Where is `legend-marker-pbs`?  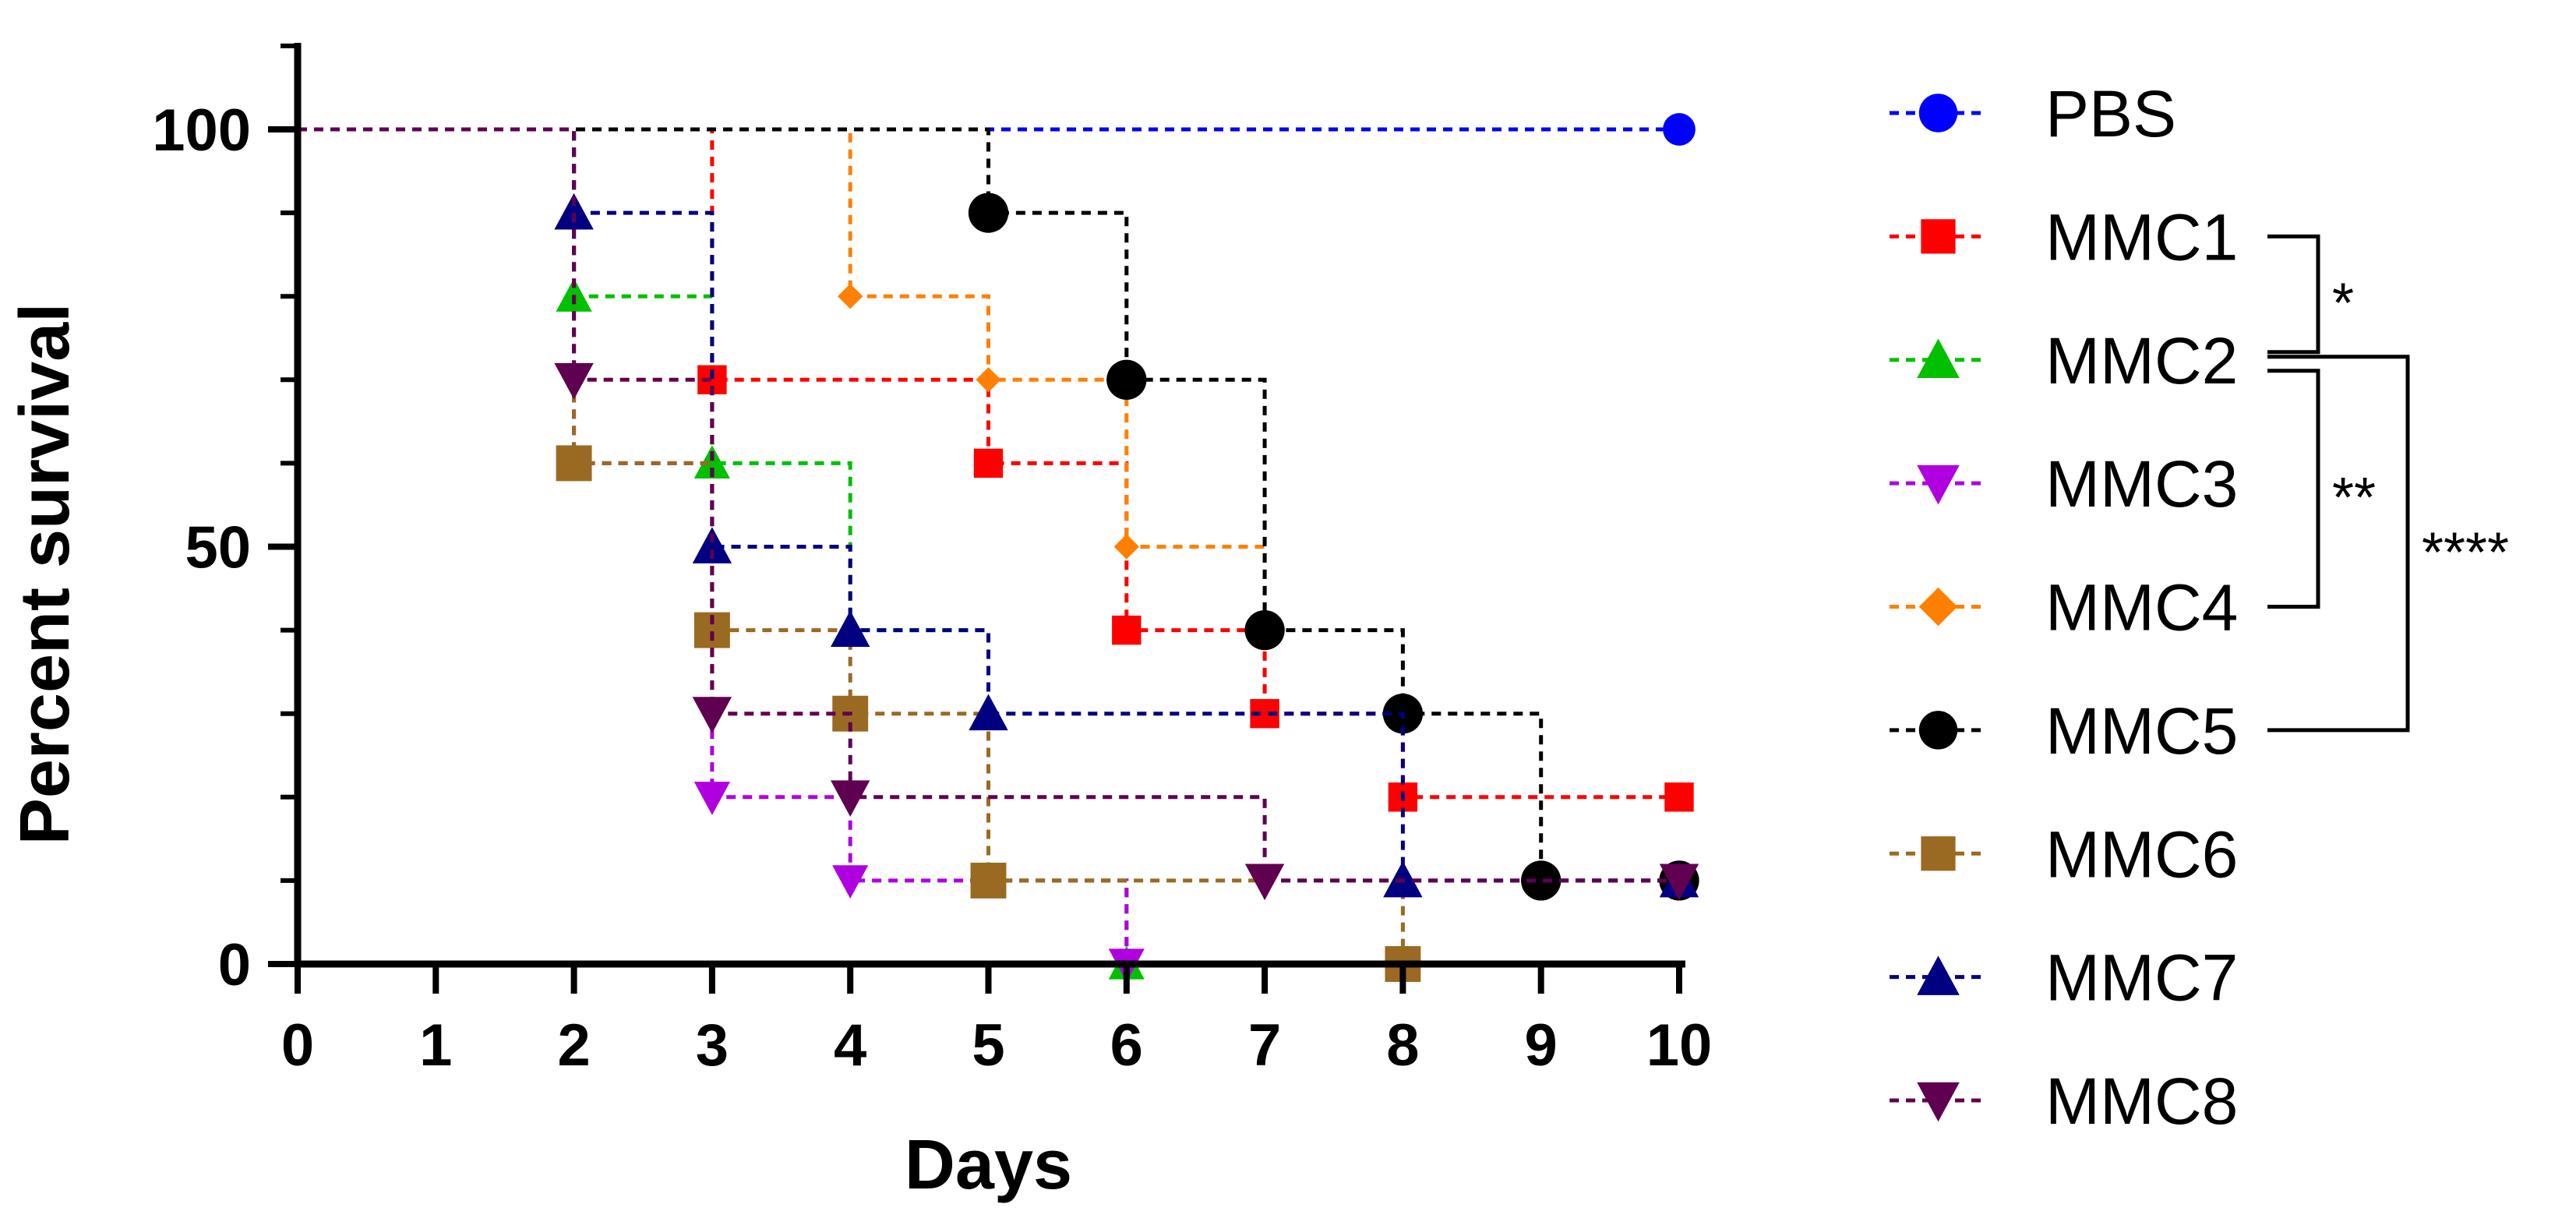 legend-marker-pbs is located at coordinates (1938, 113).